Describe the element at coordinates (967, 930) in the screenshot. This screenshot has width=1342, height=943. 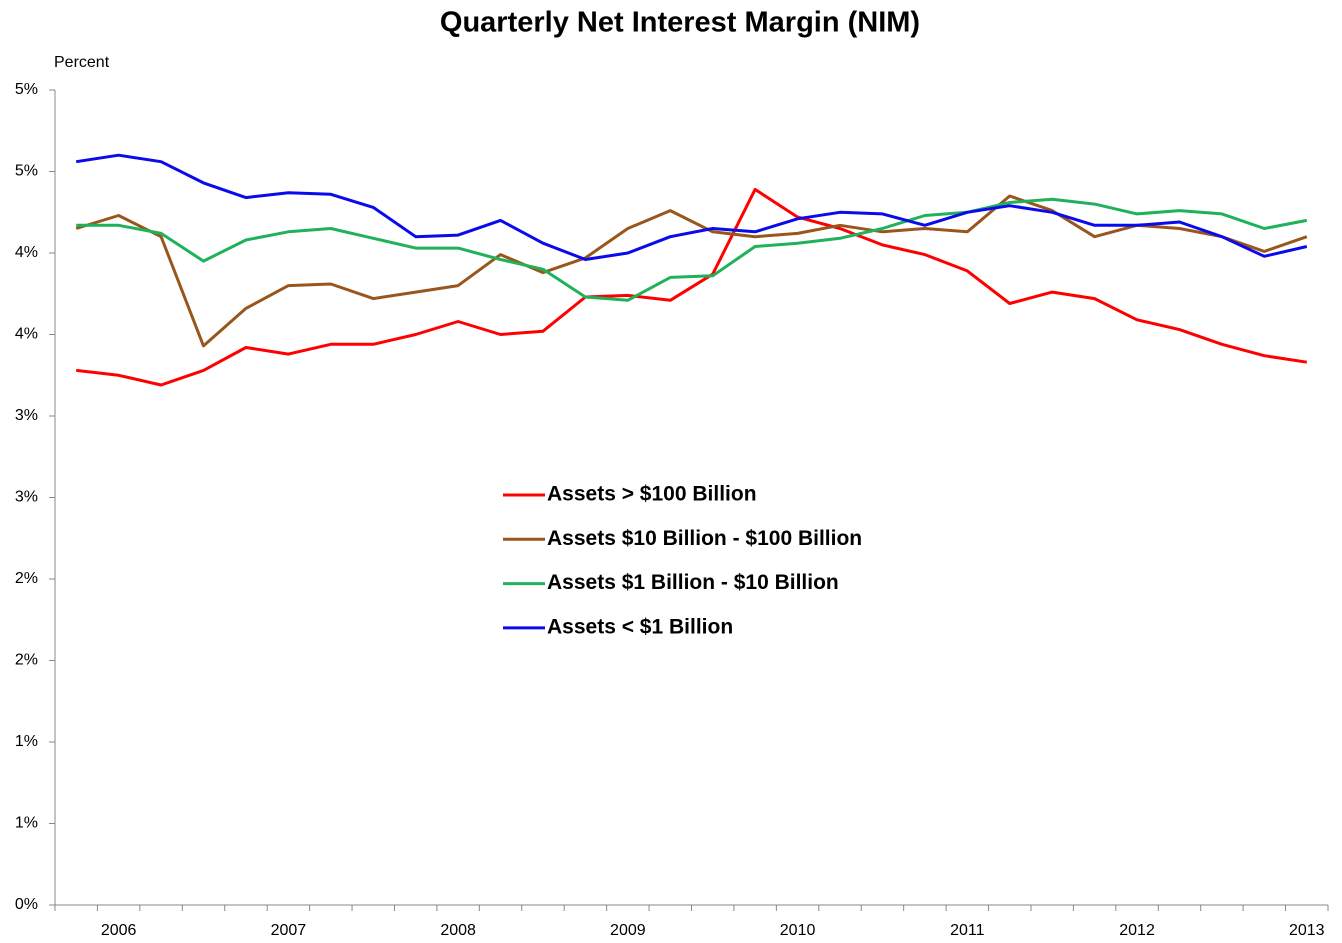
I see `x-tick-label: 2011` at that location.